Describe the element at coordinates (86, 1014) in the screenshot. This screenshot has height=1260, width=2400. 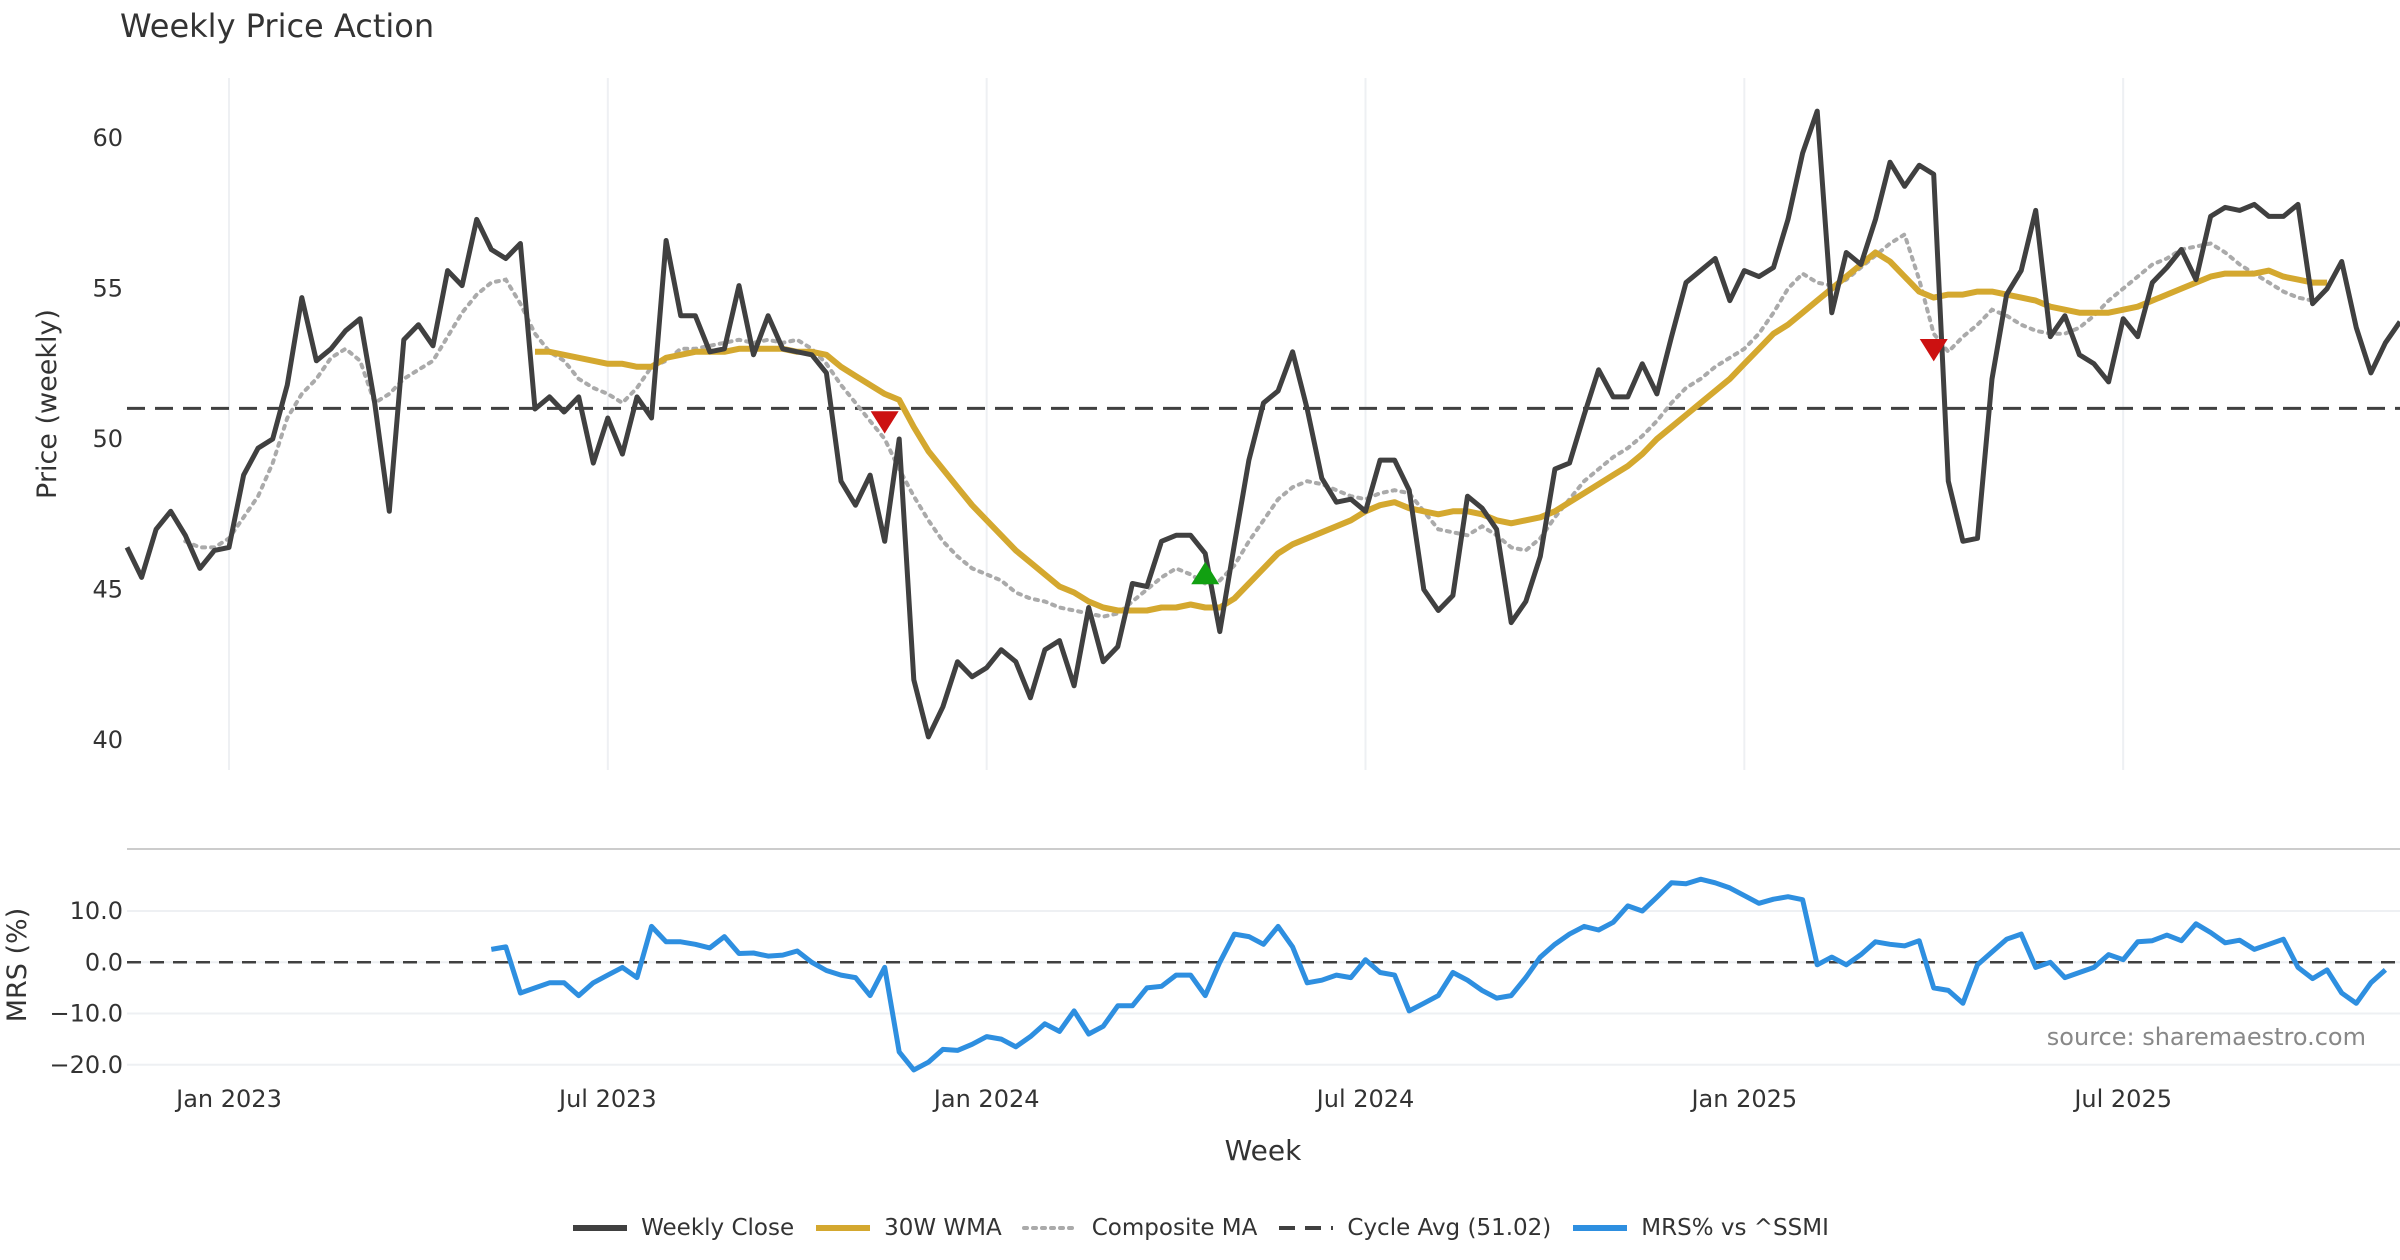
I see `mrs-y-tick-label: −10.0` at that location.